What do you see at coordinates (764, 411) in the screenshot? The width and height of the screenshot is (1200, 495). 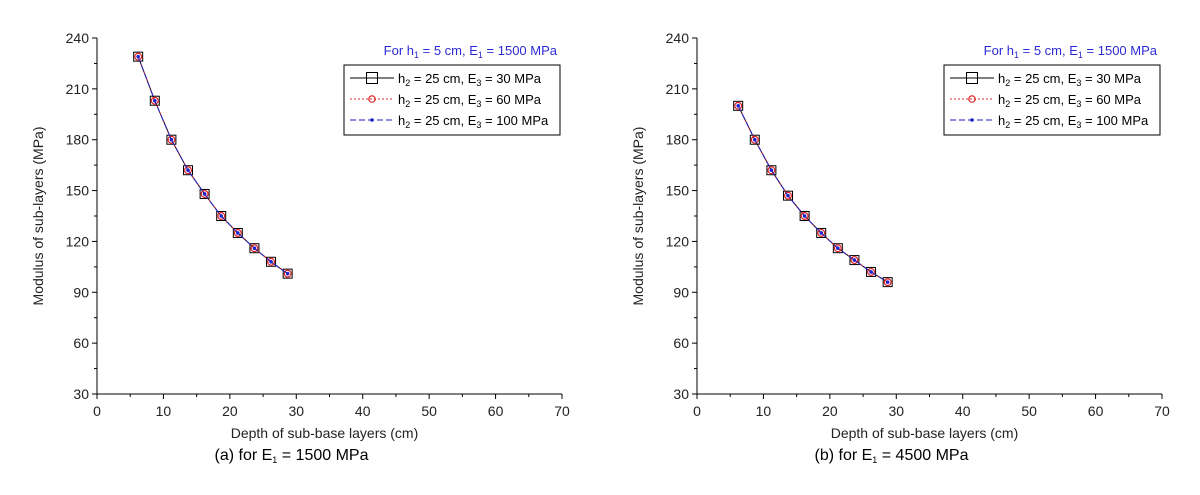 I see `x-tick-label: 10` at bounding box center [764, 411].